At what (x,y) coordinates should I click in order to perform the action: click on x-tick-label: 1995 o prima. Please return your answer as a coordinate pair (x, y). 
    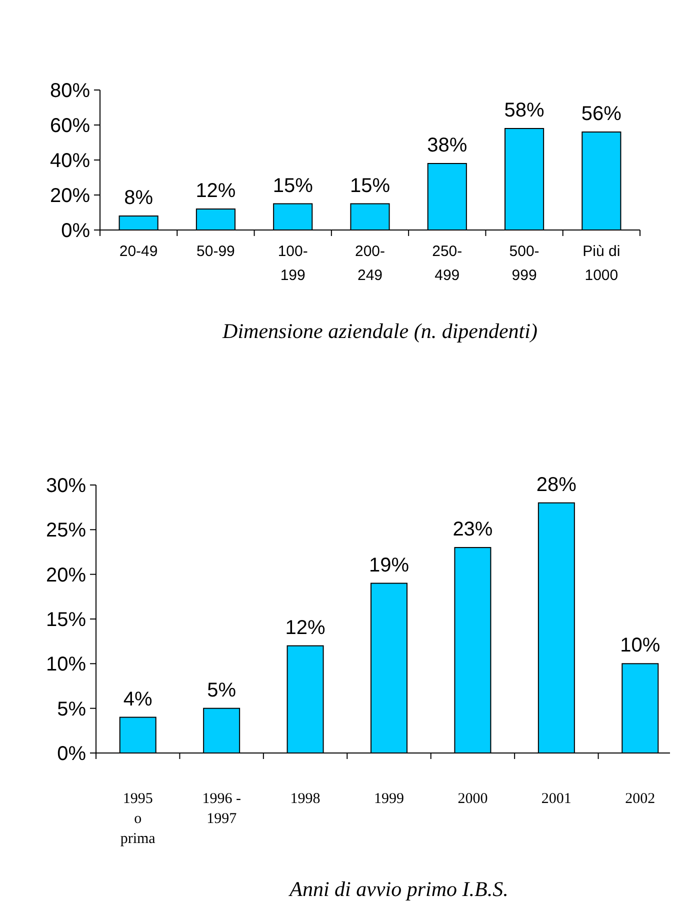
    Looking at the image, I should click on (138, 819).